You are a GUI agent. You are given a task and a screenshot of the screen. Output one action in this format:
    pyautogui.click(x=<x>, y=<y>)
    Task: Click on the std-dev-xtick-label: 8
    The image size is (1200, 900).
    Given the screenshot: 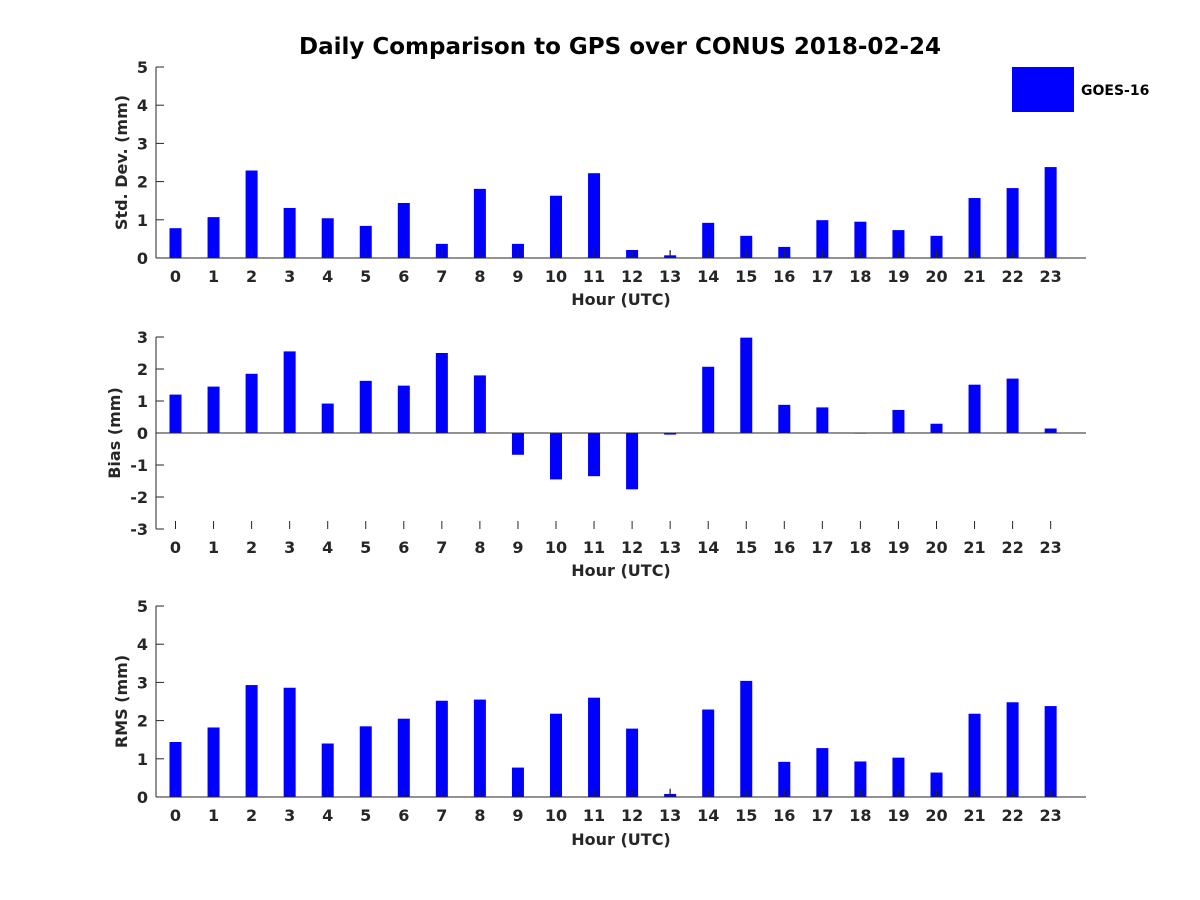 What is the action you would take?
    pyautogui.click(x=479, y=276)
    